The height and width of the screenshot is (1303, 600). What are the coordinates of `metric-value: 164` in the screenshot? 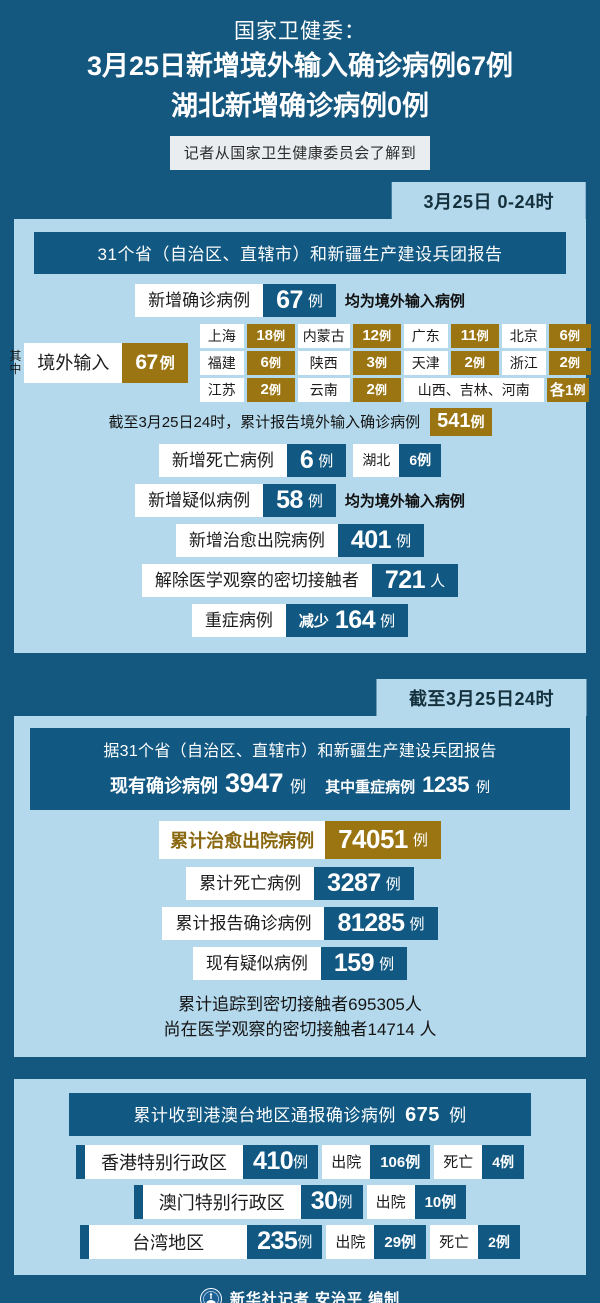 It's located at (355, 619).